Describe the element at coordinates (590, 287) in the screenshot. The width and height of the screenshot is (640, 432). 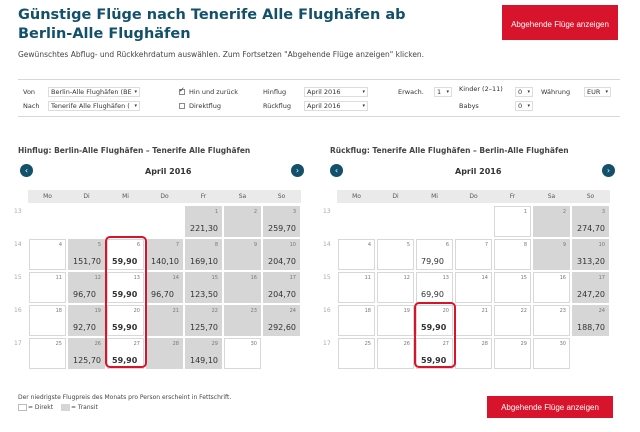
I see `return-day-cell: 17 247,20` at that location.